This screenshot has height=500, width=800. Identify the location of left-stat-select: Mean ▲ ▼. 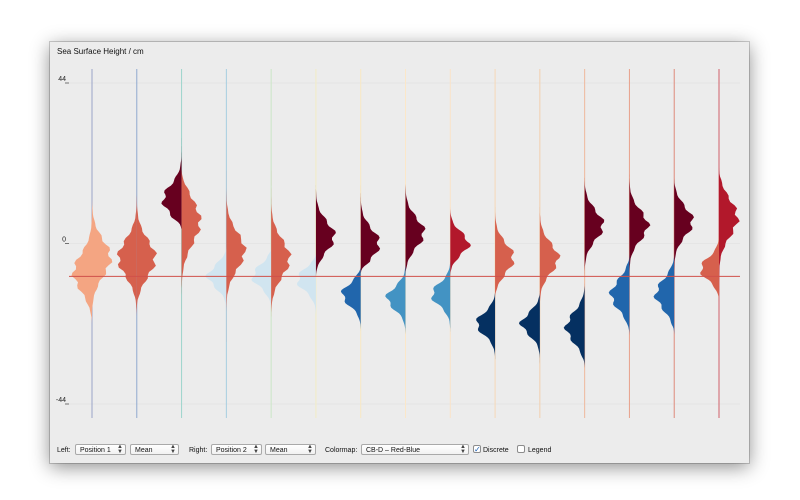
(154, 449).